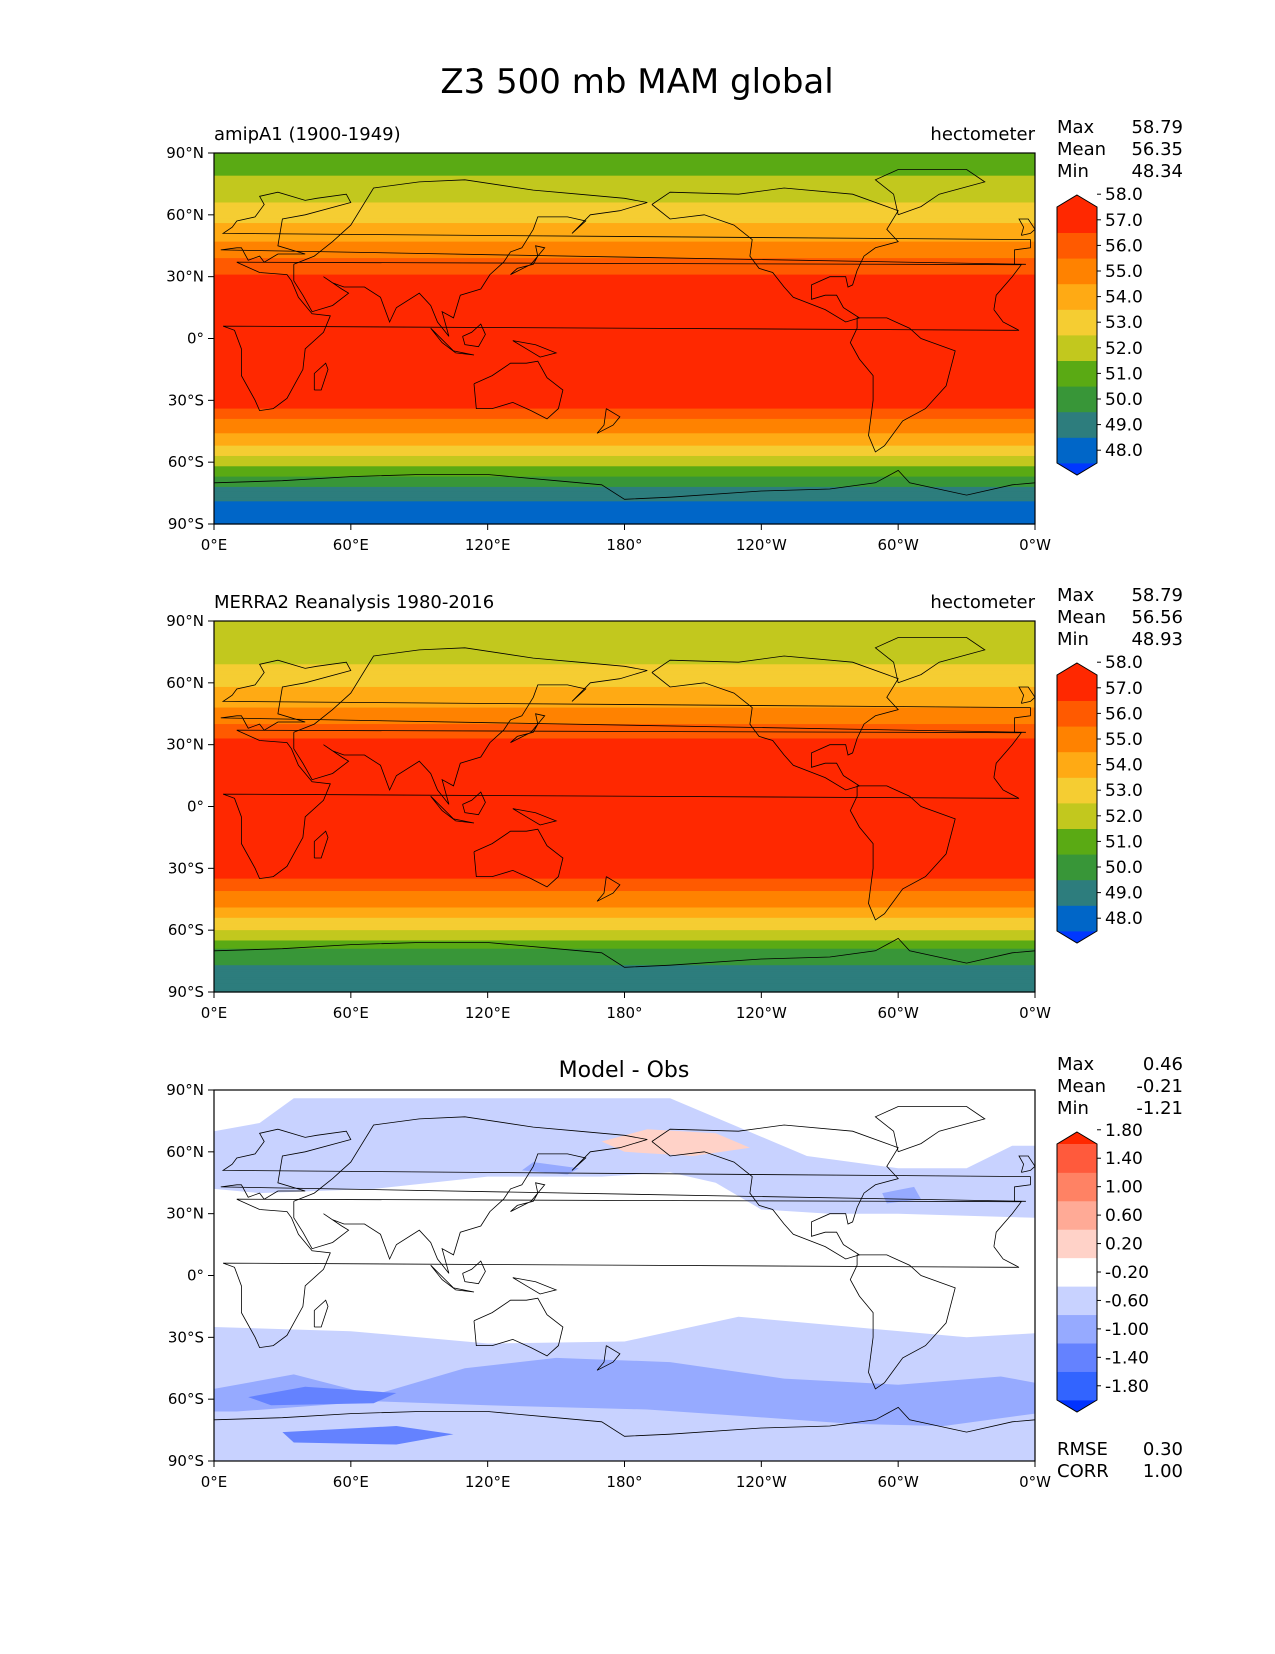 The height and width of the screenshot is (1654, 1275). Describe the element at coordinates (1163, 1064) in the screenshot. I see `stat-value: 0.46` at that location.